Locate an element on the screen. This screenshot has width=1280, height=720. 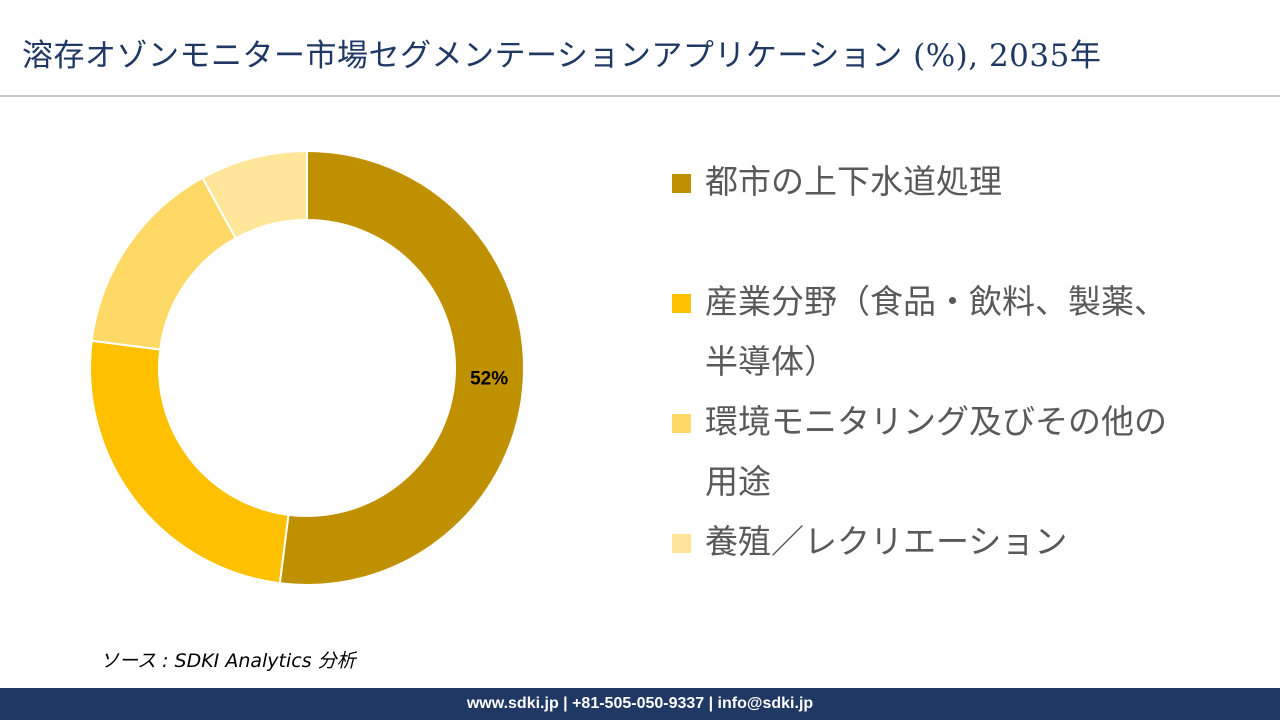
legend-label: 産業分野（食品・飲料、製薬、半導体） is located at coordinates (936, 331).